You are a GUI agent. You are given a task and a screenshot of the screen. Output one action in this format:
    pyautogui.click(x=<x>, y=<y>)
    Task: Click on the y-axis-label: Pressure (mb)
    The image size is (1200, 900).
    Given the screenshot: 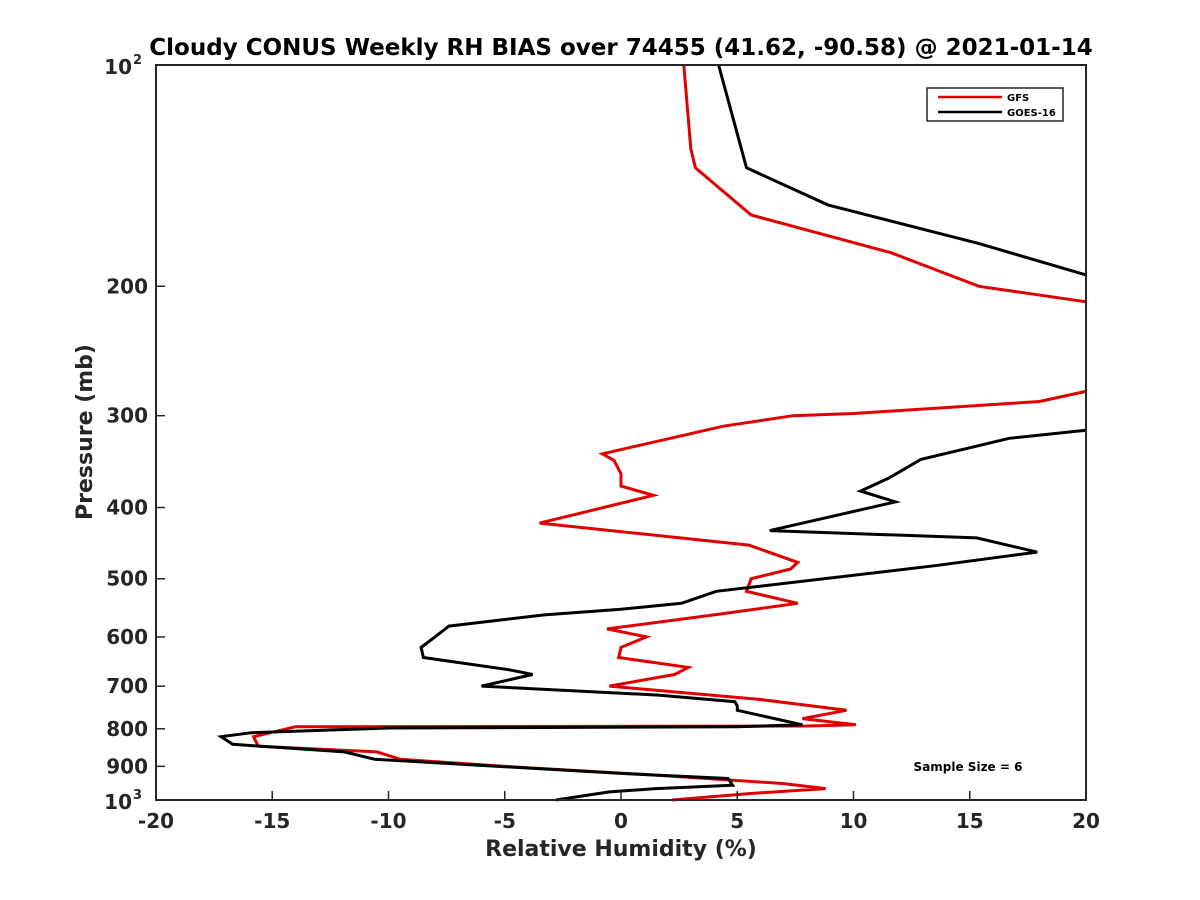 What is the action you would take?
    pyautogui.click(x=85, y=432)
    